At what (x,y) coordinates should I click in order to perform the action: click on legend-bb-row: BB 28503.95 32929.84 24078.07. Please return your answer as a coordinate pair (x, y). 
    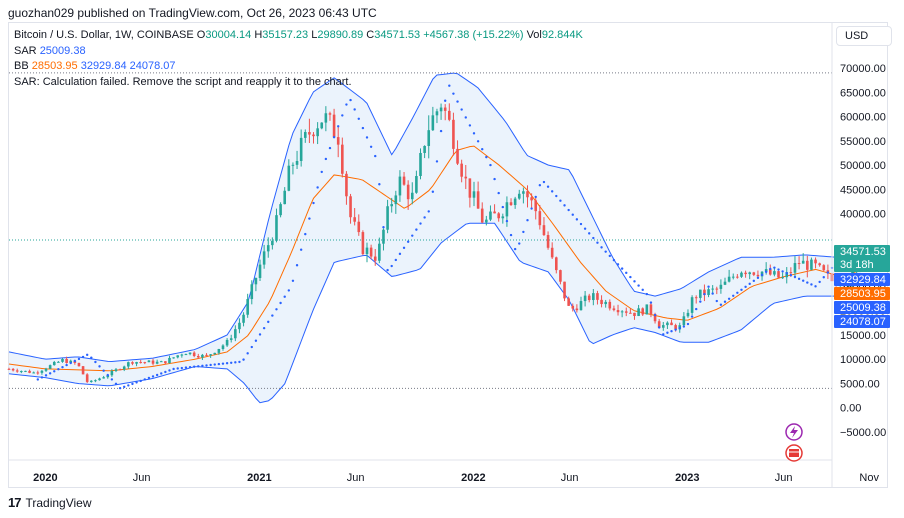
    Looking at the image, I should click on (298, 67).